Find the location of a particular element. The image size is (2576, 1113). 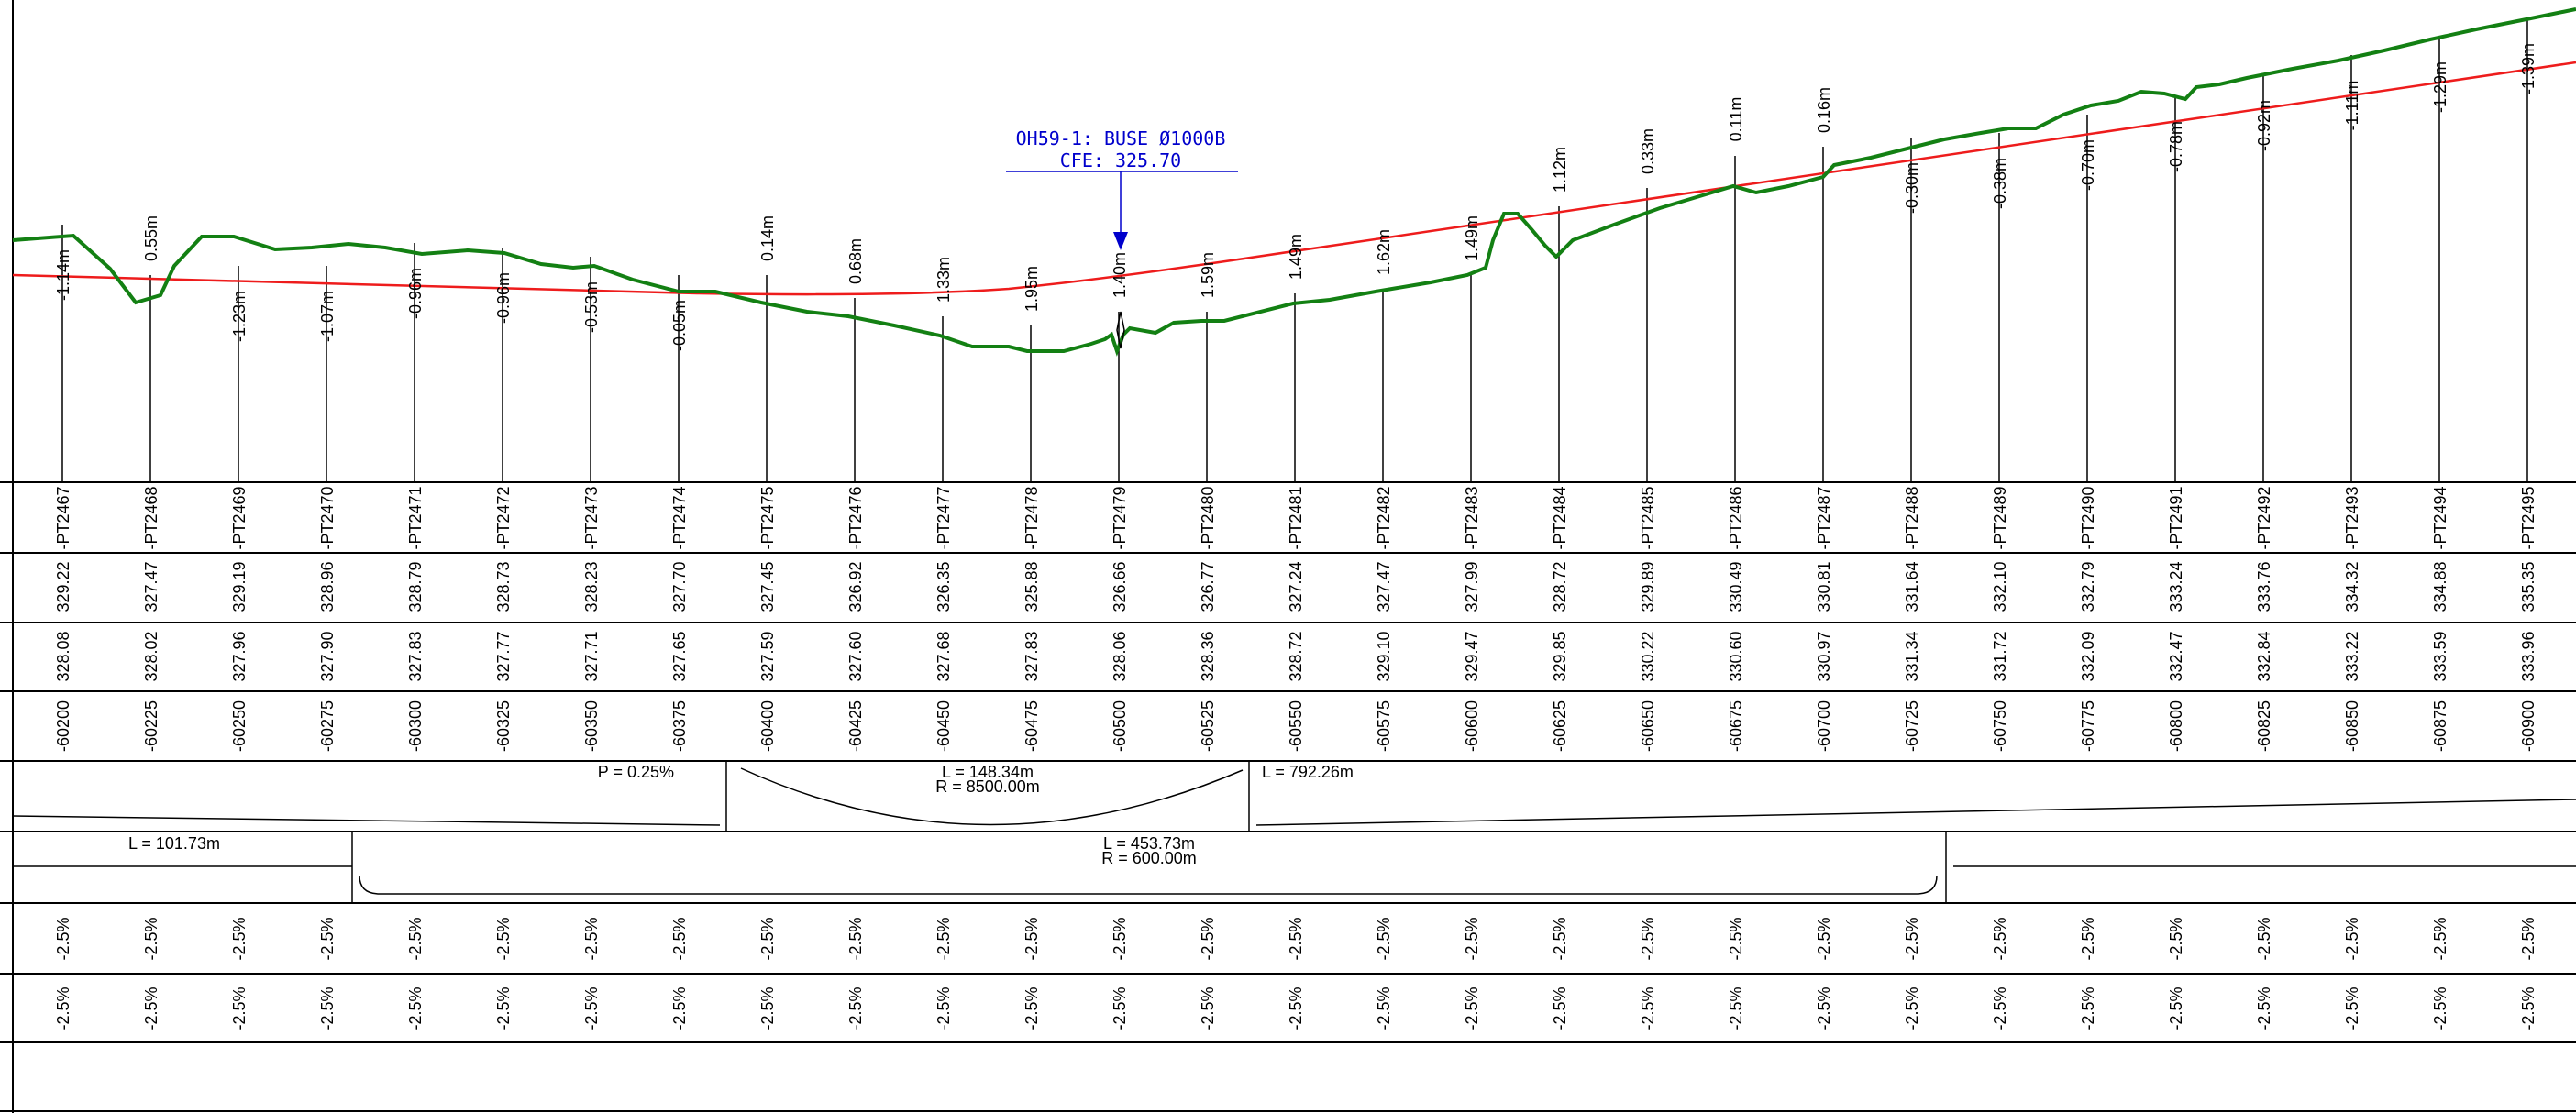

pt-label: -PT2474 is located at coordinates (679, 517).